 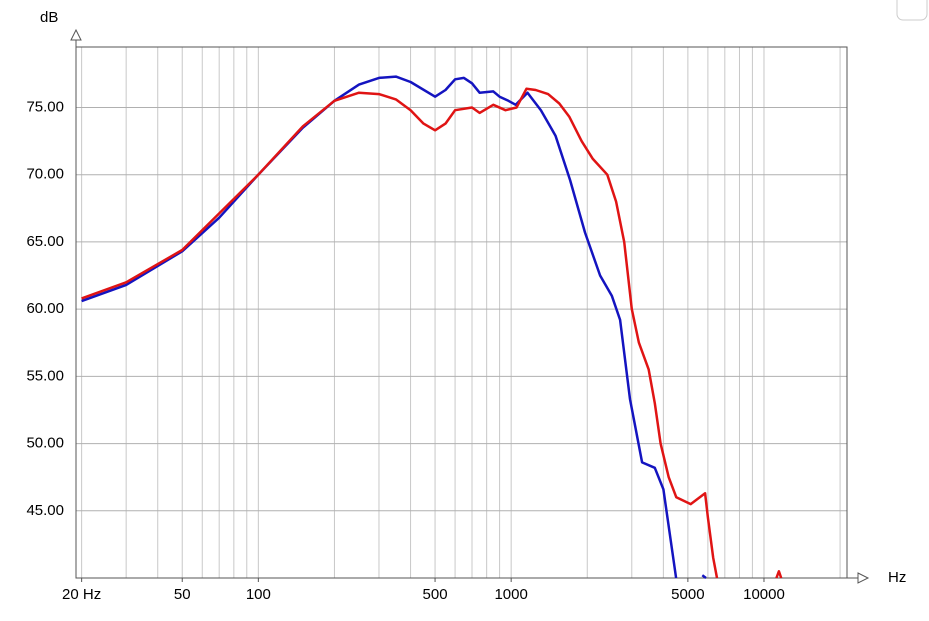 What do you see at coordinates (510, 594) in the screenshot?
I see `x-tick-label: 1000` at bounding box center [510, 594].